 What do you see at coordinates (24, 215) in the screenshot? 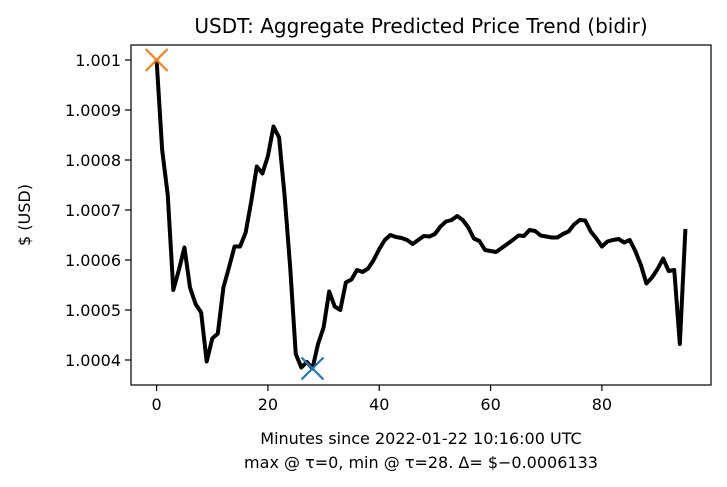
I see `y-axis-label: $ (USD)` at bounding box center [24, 215].